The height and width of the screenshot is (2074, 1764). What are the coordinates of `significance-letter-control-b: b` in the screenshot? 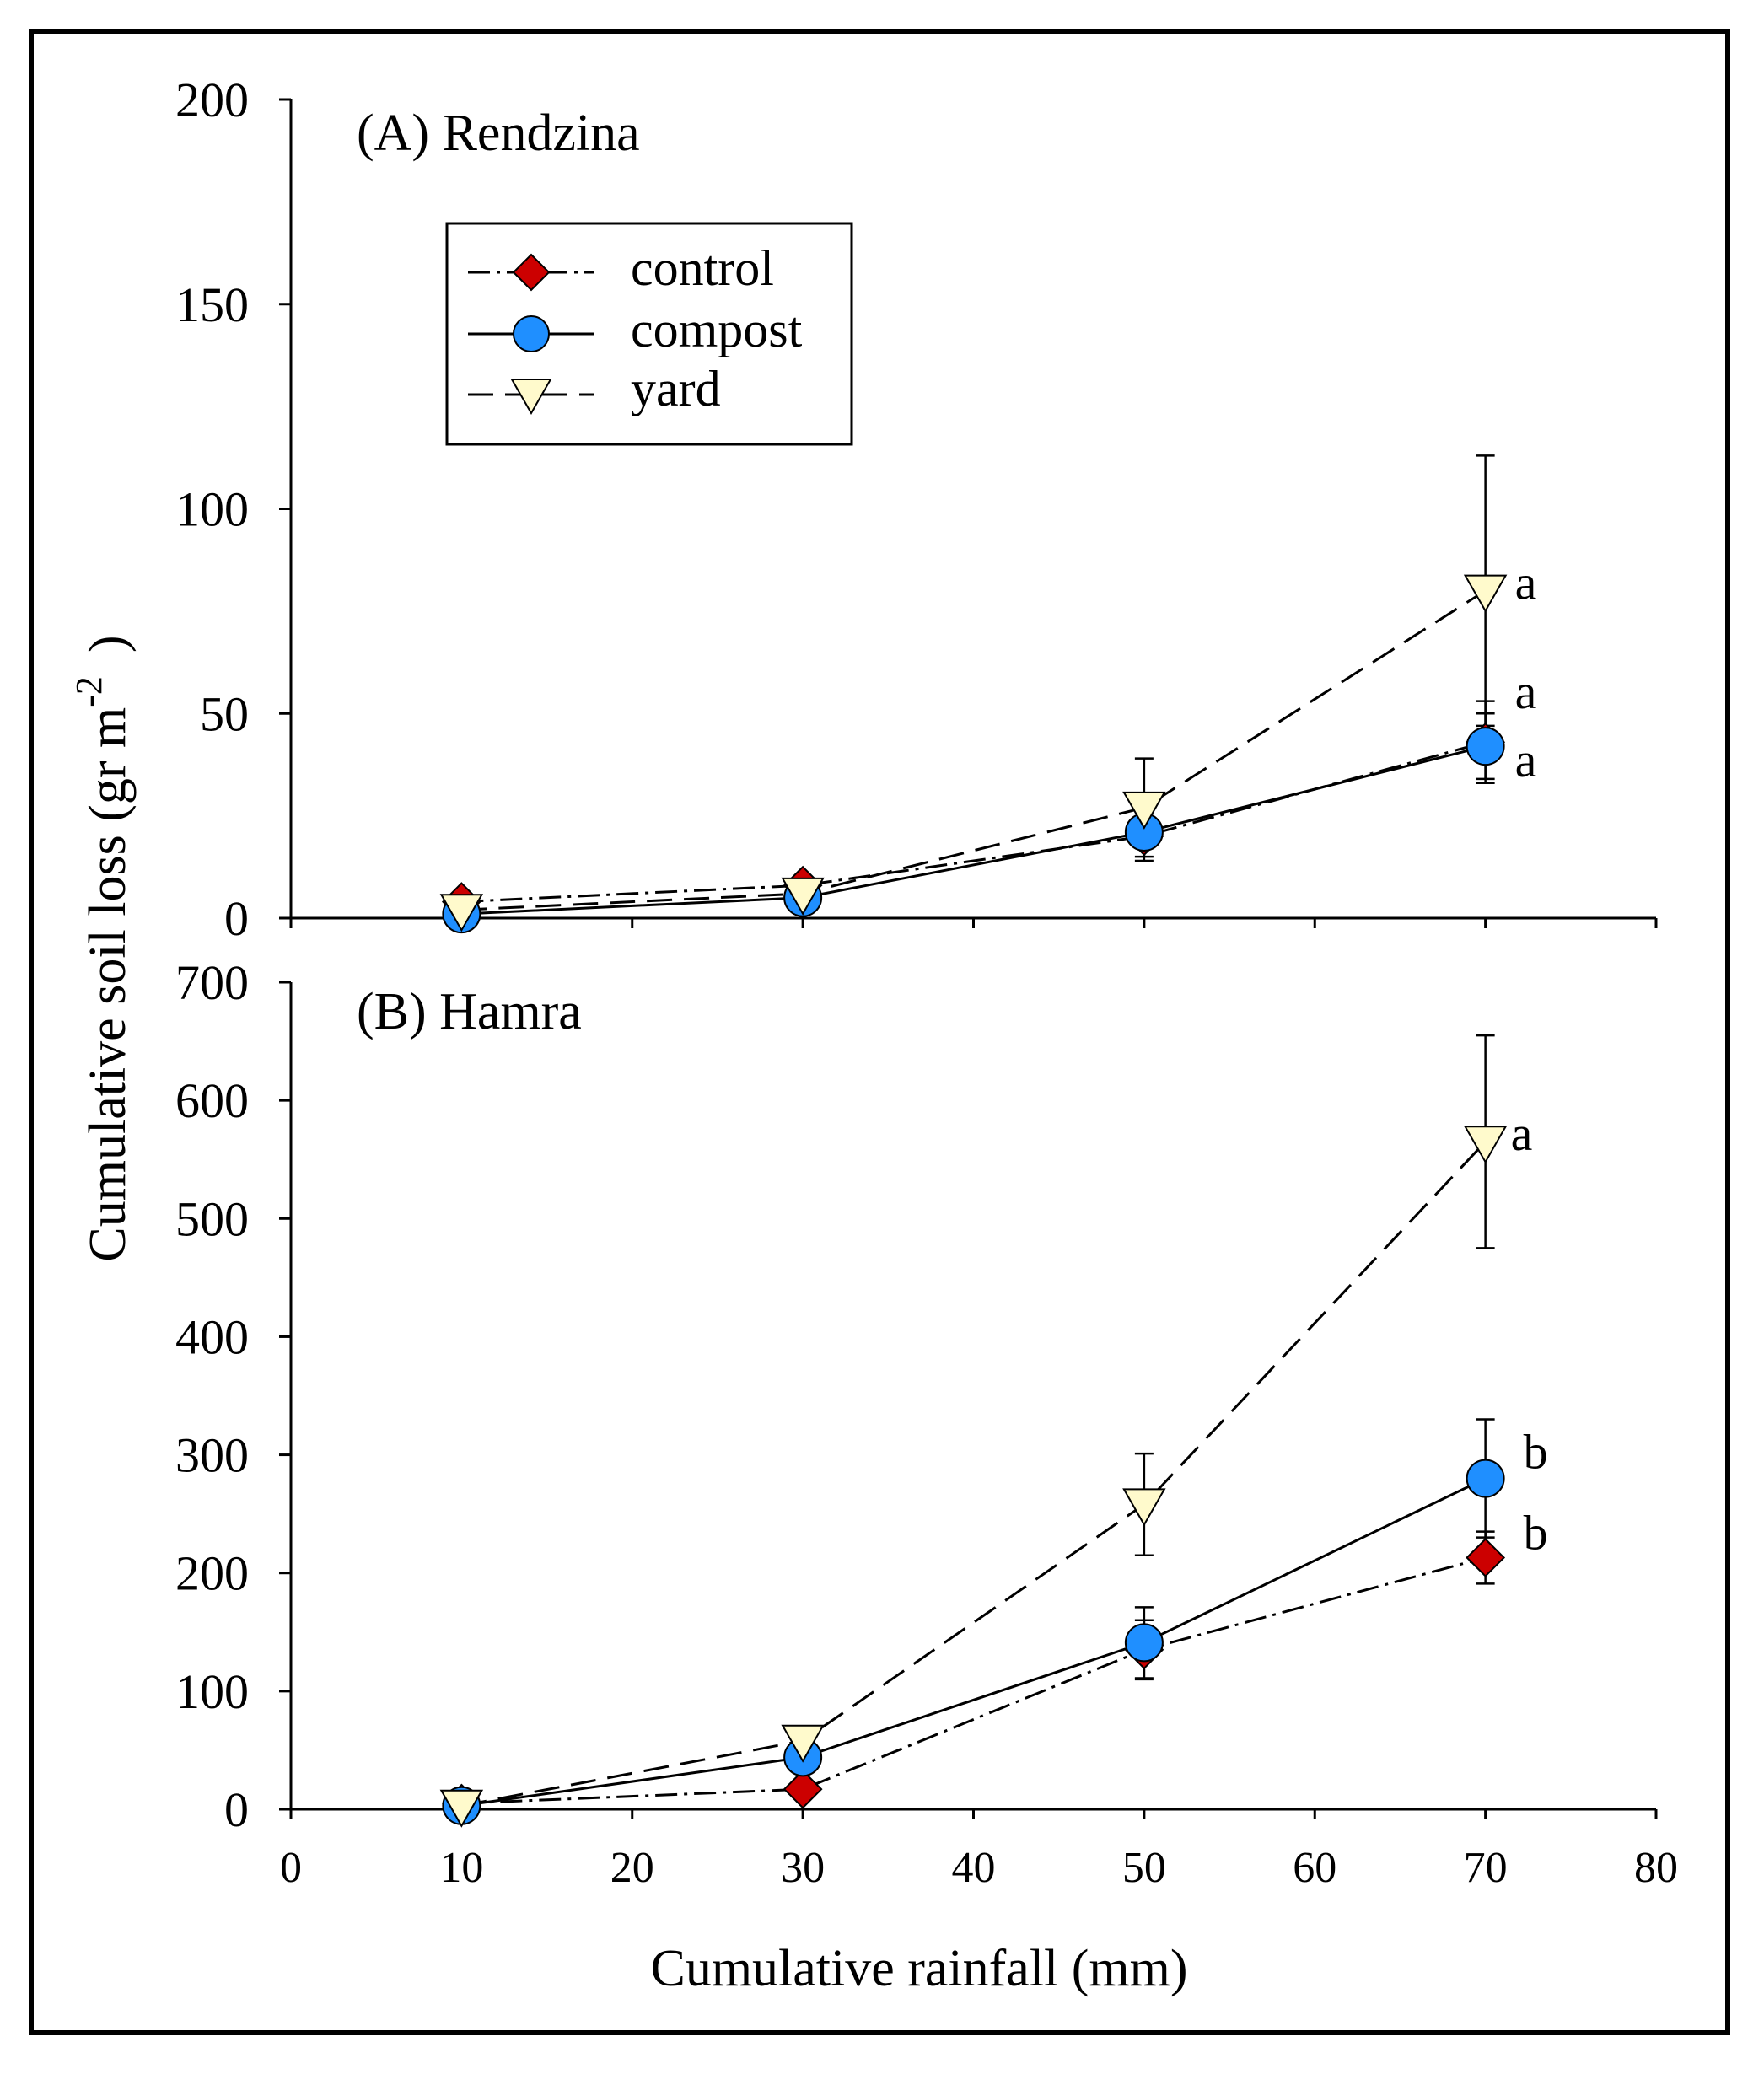 It's located at (1536, 1532).